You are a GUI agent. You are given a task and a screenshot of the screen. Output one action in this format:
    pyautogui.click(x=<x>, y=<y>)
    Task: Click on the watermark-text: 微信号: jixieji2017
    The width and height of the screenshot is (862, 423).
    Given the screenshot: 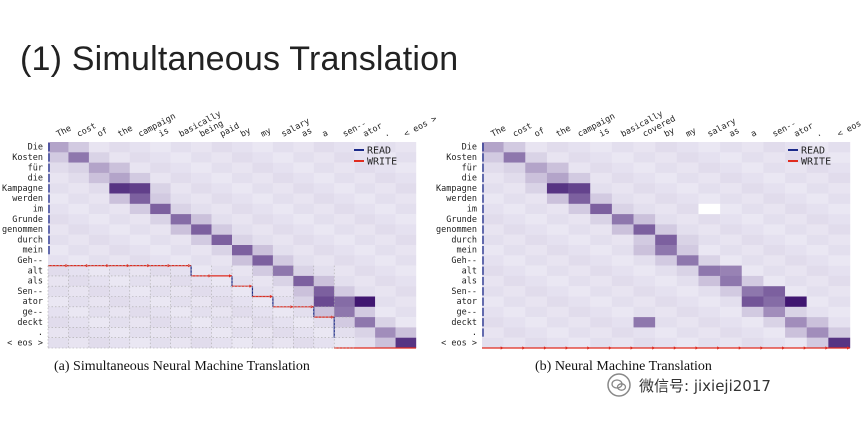 What is the action you would take?
    pyautogui.click(x=705, y=385)
    